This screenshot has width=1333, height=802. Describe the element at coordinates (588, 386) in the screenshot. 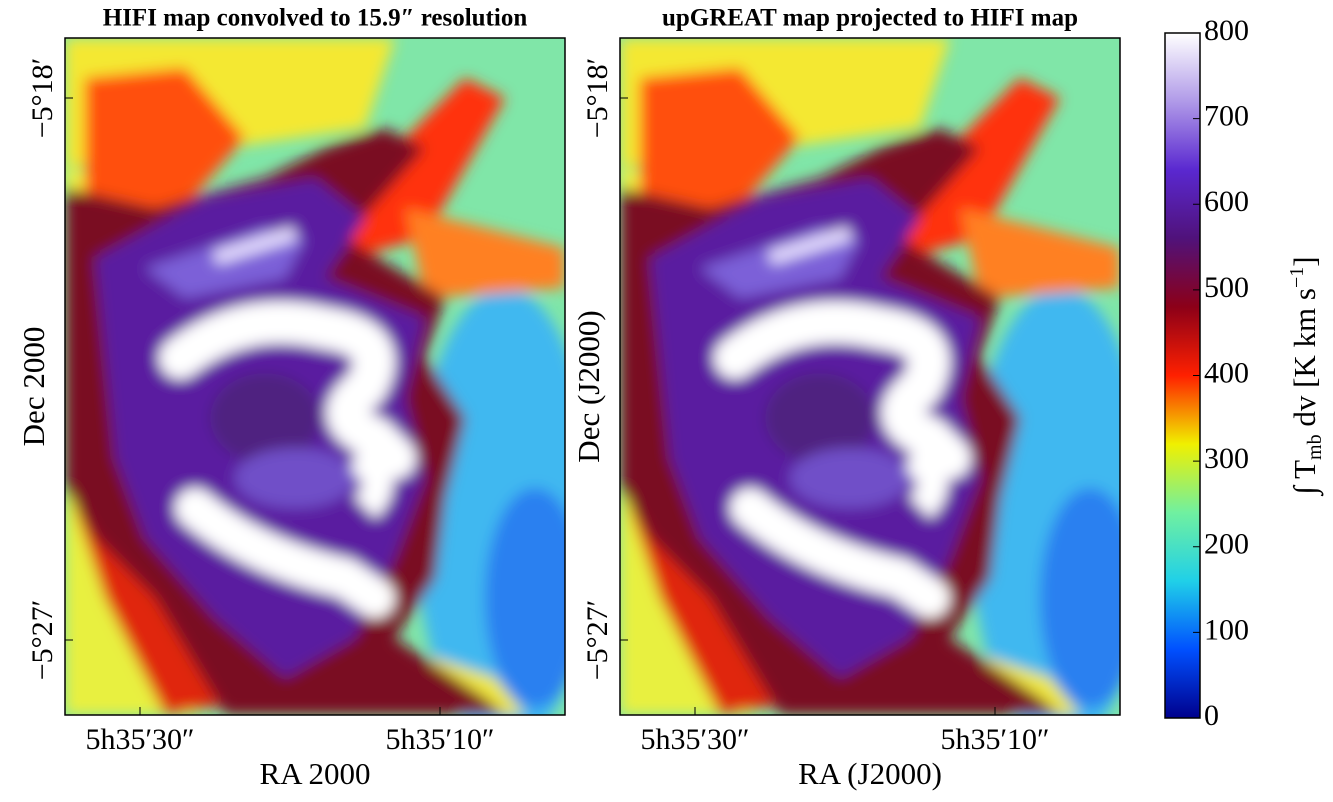

I see `y-axis-label: Dec (J2000)` at that location.